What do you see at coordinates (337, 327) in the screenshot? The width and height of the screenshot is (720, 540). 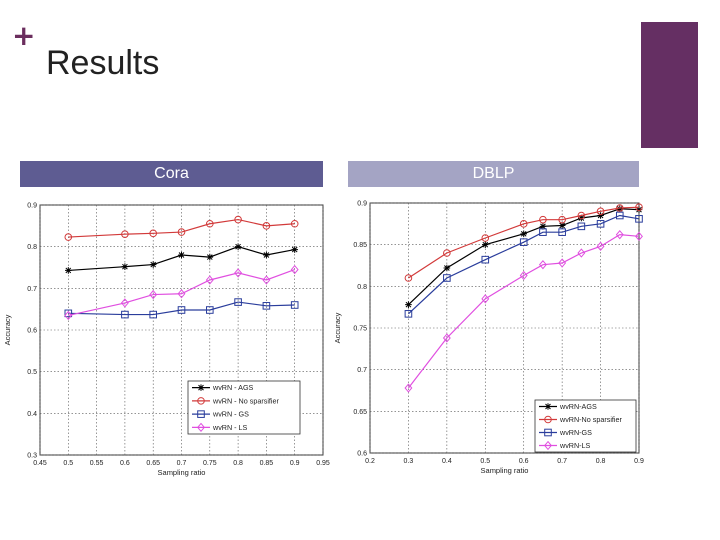 I see `dblp-y-axis-label: Accuracy` at bounding box center [337, 327].